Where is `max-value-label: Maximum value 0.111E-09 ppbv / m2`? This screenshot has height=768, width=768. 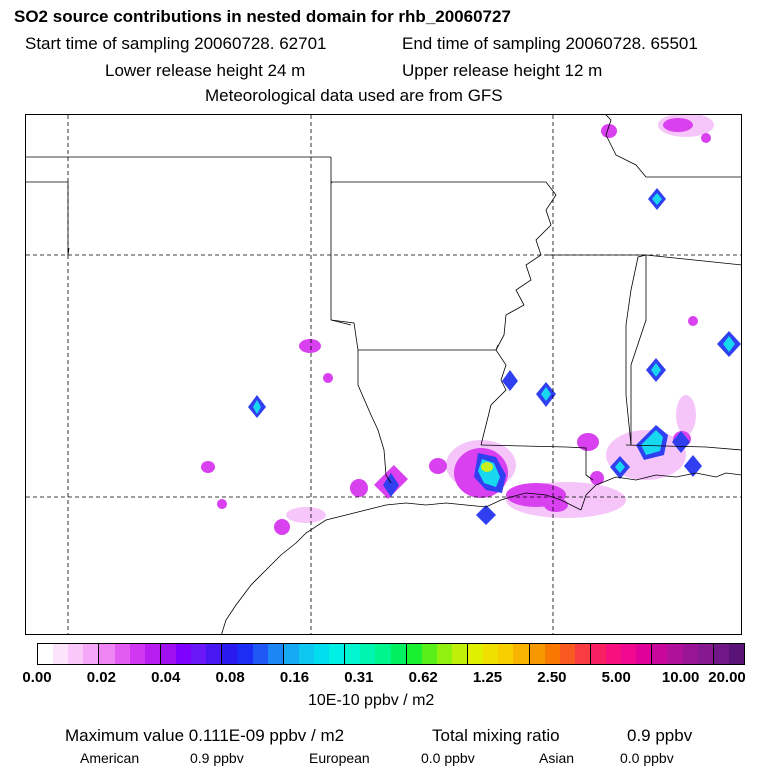 max-value-label: Maximum value 0.111E-09 ppbv / m2 is located at coordinates (205, 735).